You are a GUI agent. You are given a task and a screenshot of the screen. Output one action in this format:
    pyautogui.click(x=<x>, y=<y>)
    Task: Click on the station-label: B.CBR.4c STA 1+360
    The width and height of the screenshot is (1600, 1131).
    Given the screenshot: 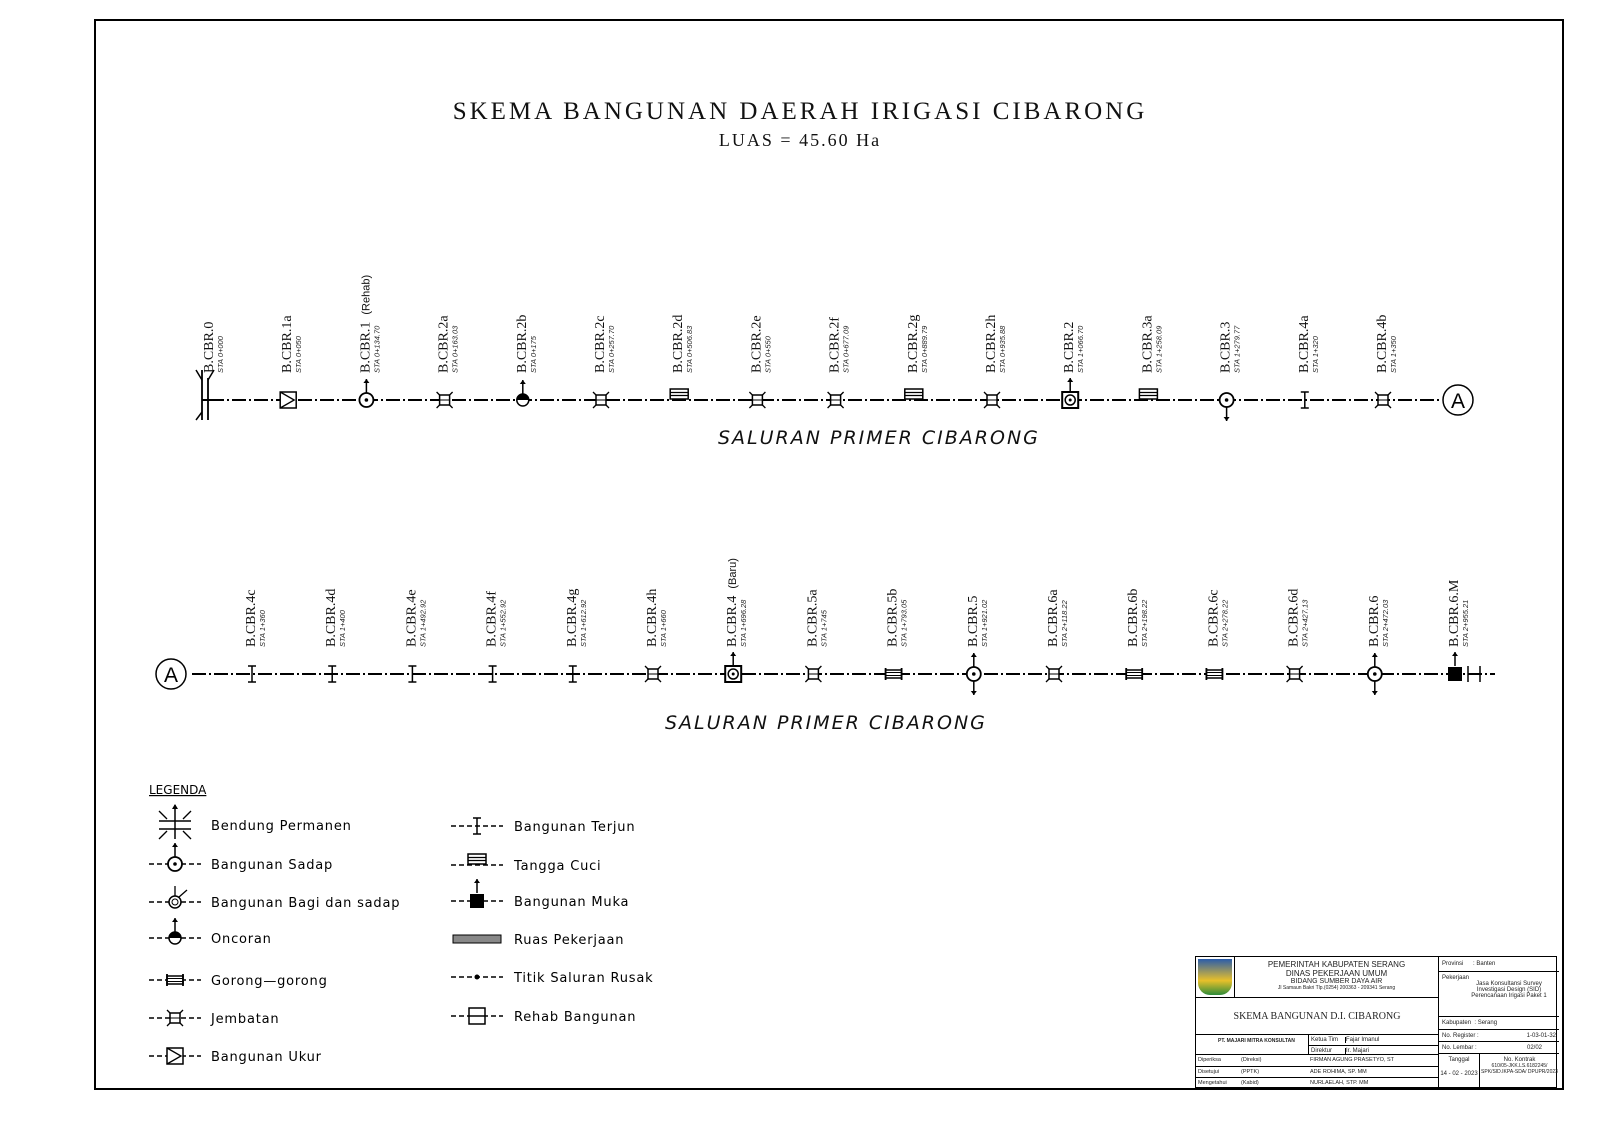 What is the action you would take?
    pyautogui.click(x=255, y=618)
    